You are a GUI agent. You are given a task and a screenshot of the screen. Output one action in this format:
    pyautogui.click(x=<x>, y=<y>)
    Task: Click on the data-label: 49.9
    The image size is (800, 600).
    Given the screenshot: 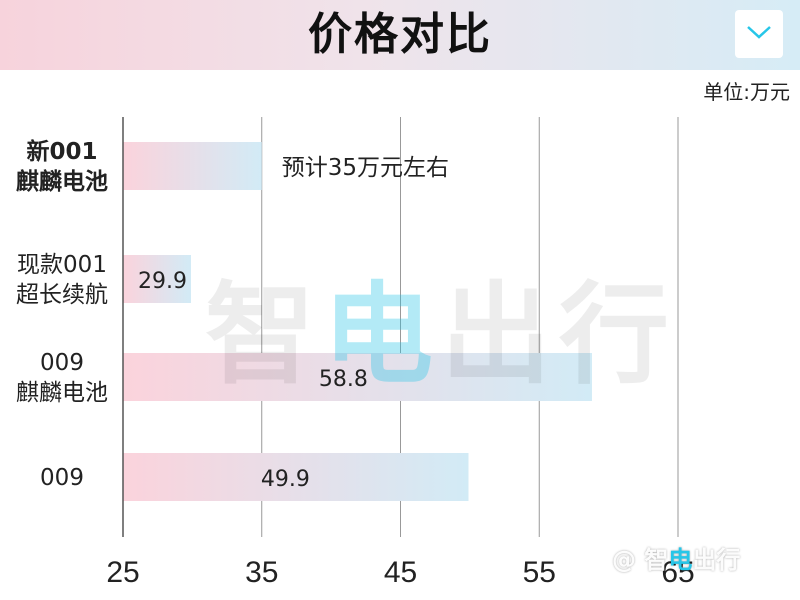 What is the action you would take?
    pyautogui.click(x=285, y=479)
    